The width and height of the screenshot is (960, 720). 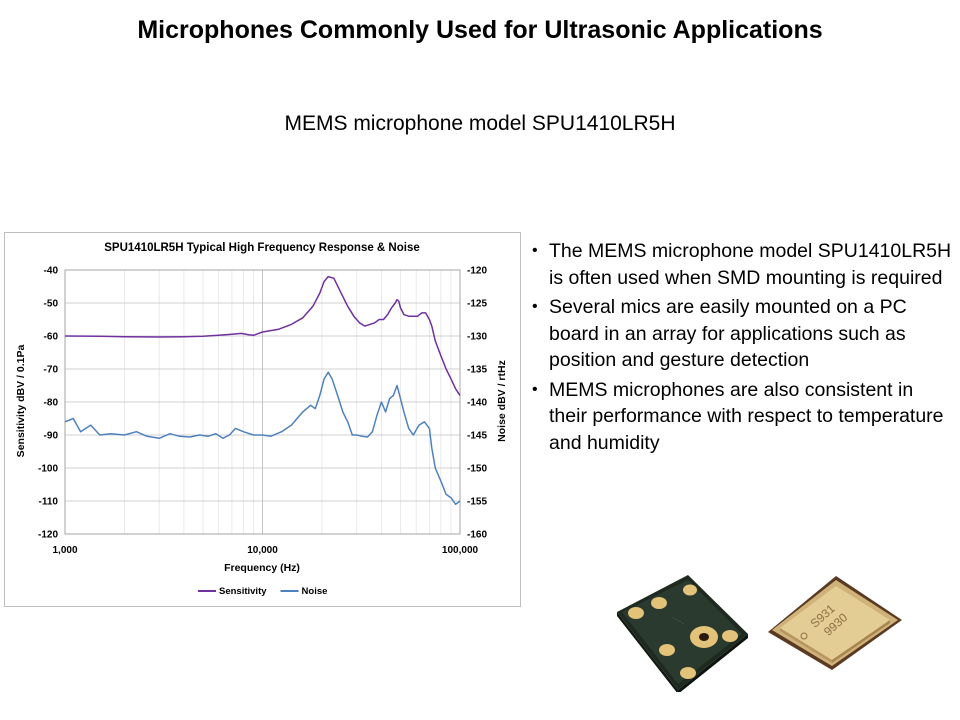 What do you see at coordinates (682, 633) in the screenshot?
I see `mems-chip-bottom-image` at bounding box center [682, 633].